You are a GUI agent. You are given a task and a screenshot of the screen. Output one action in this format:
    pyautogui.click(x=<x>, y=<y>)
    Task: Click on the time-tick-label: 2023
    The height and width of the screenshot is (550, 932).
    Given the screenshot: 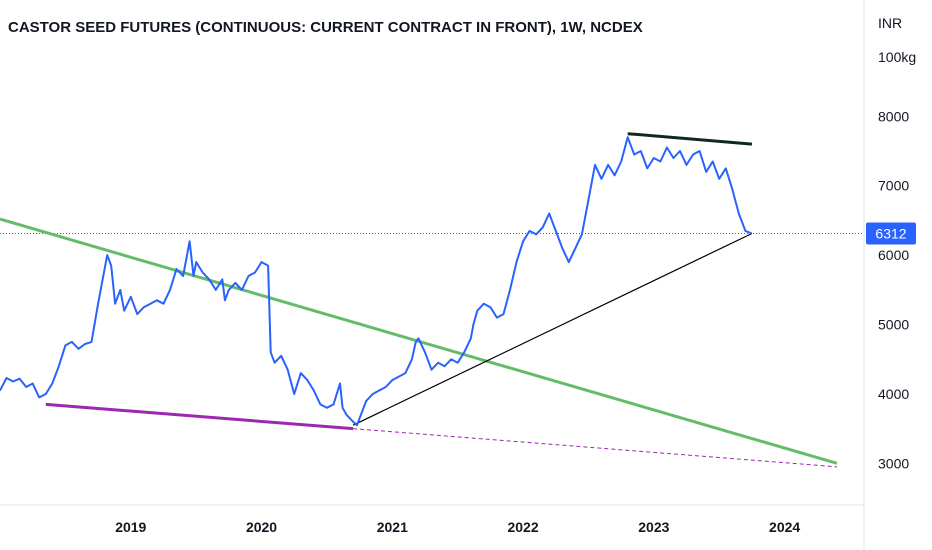 What is the action you would take?
    pyautogui.click(x=653, y=527)
    